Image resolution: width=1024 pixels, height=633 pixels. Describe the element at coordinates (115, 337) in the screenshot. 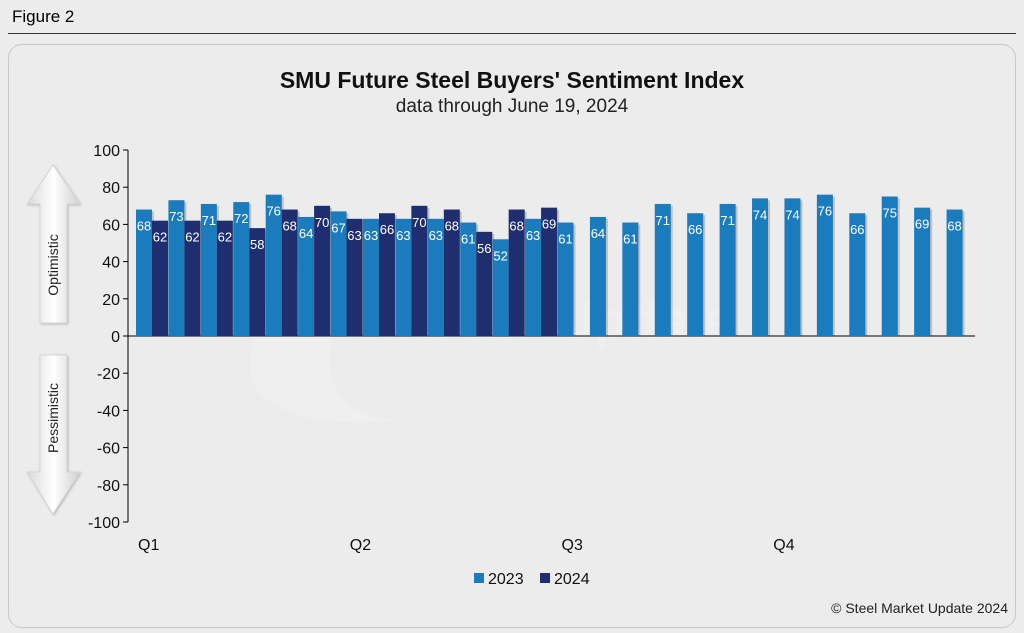

I see `y-tick-label: 0` at that location.